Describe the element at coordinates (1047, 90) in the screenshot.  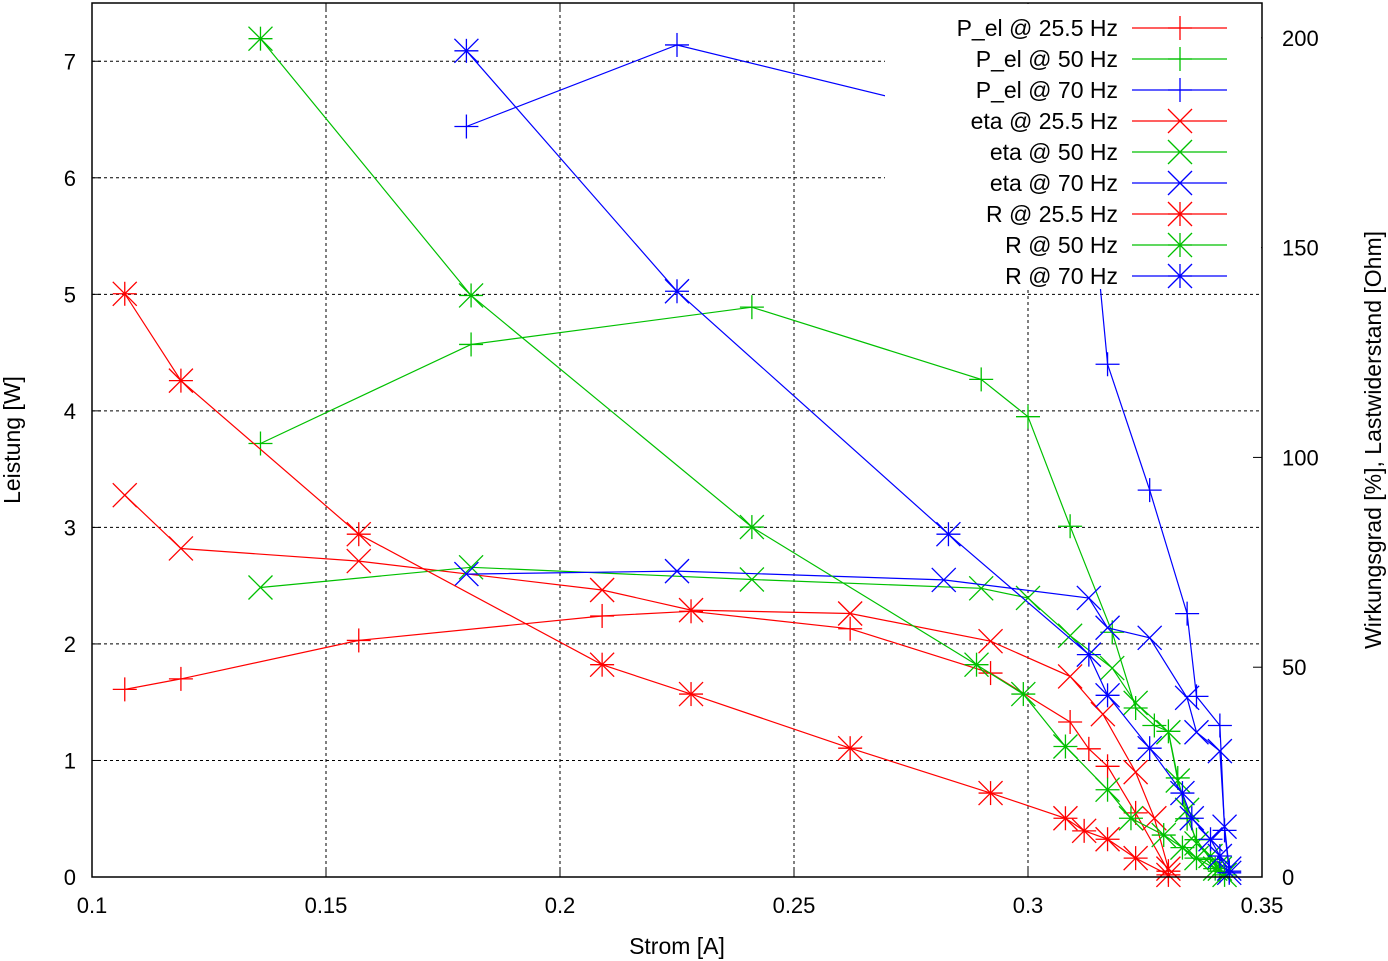
I see `legend-label: P_el @ 70 Hz` at that location.